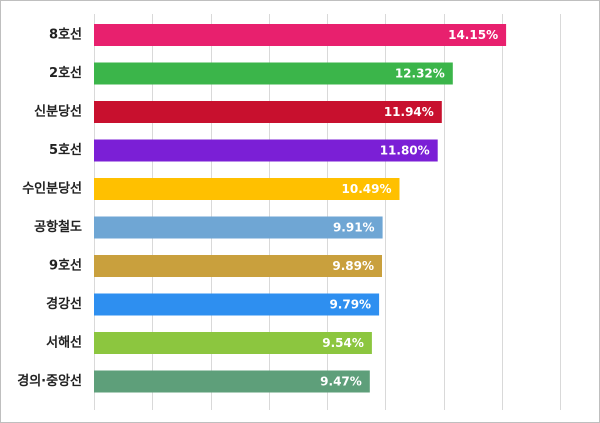 The height and width of the screenshot is (423, 600). I want to click on value-label: 11.94%, so click(409, 112).